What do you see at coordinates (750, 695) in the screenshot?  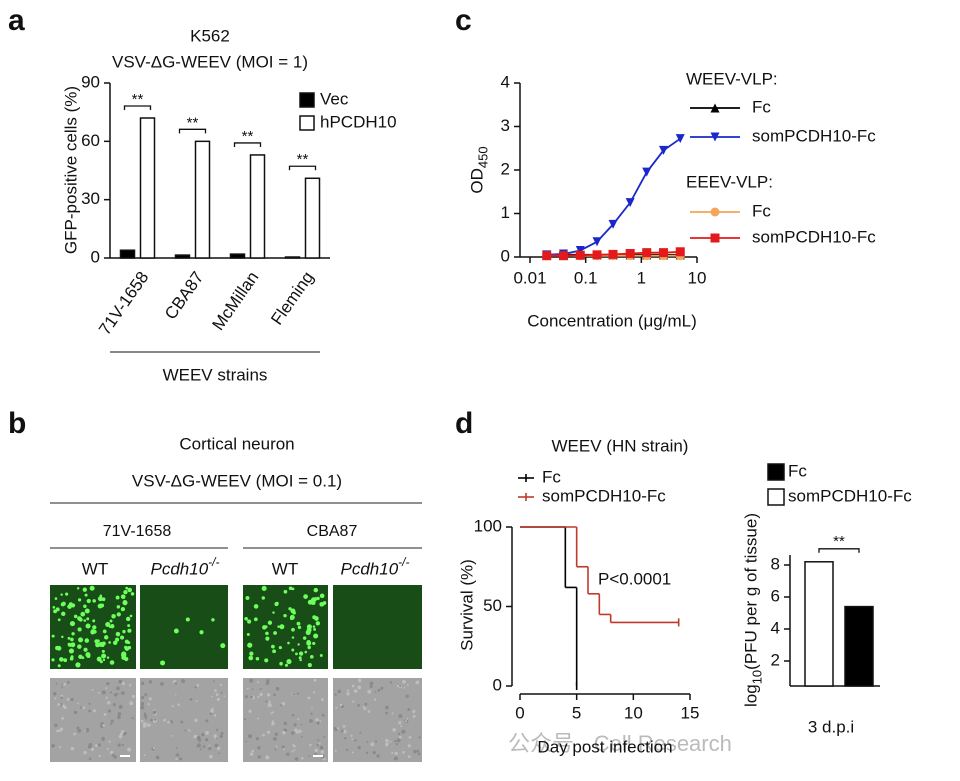 I see `y-axis-label: log` at bounding box center [750, 695].